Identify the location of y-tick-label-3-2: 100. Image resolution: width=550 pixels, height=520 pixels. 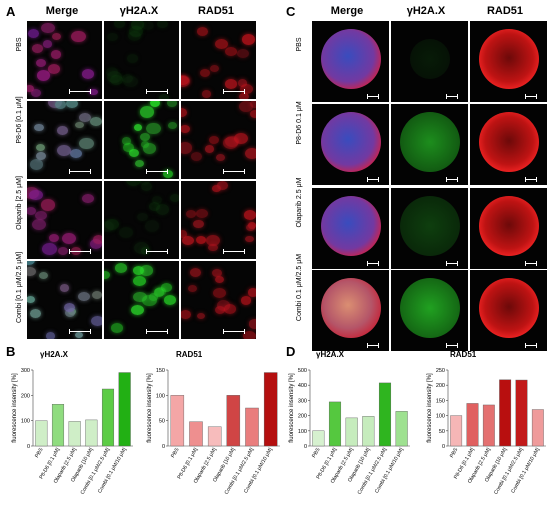
(440, 417).